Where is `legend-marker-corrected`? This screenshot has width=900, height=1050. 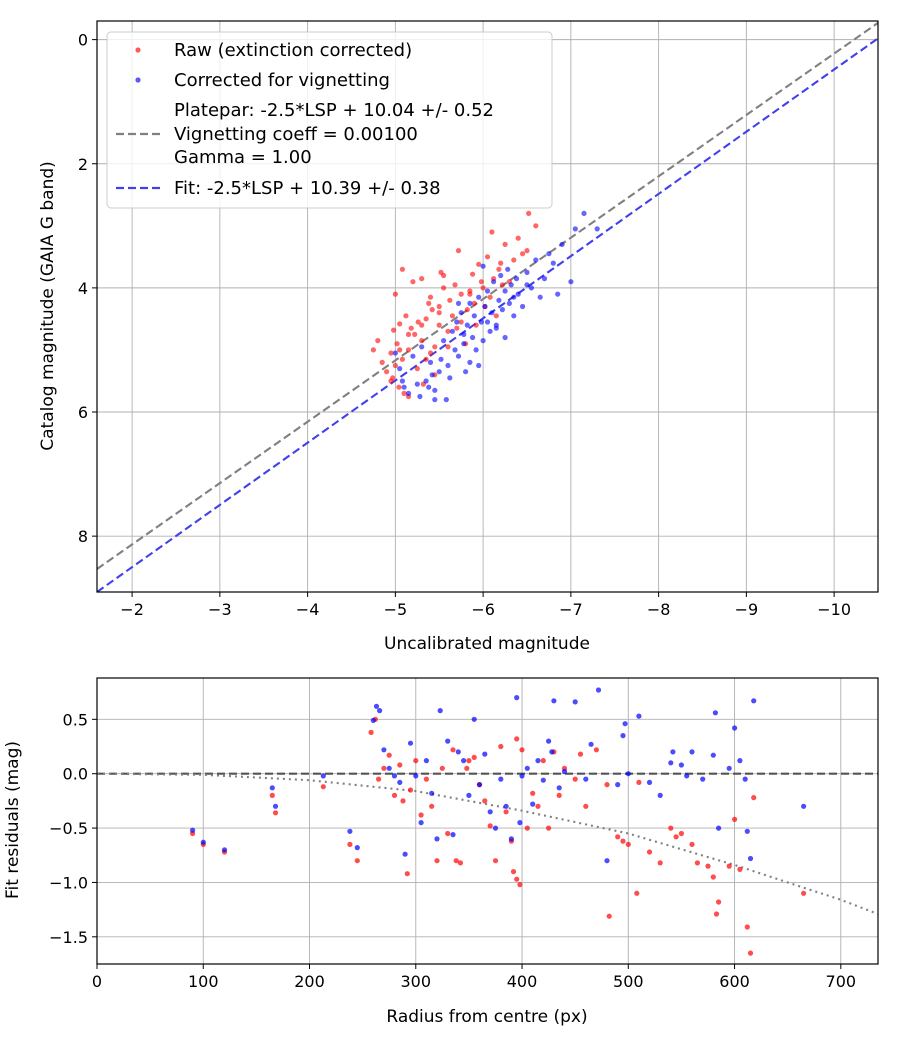
legend-marker-corrected is located at coordinates (138, 80).